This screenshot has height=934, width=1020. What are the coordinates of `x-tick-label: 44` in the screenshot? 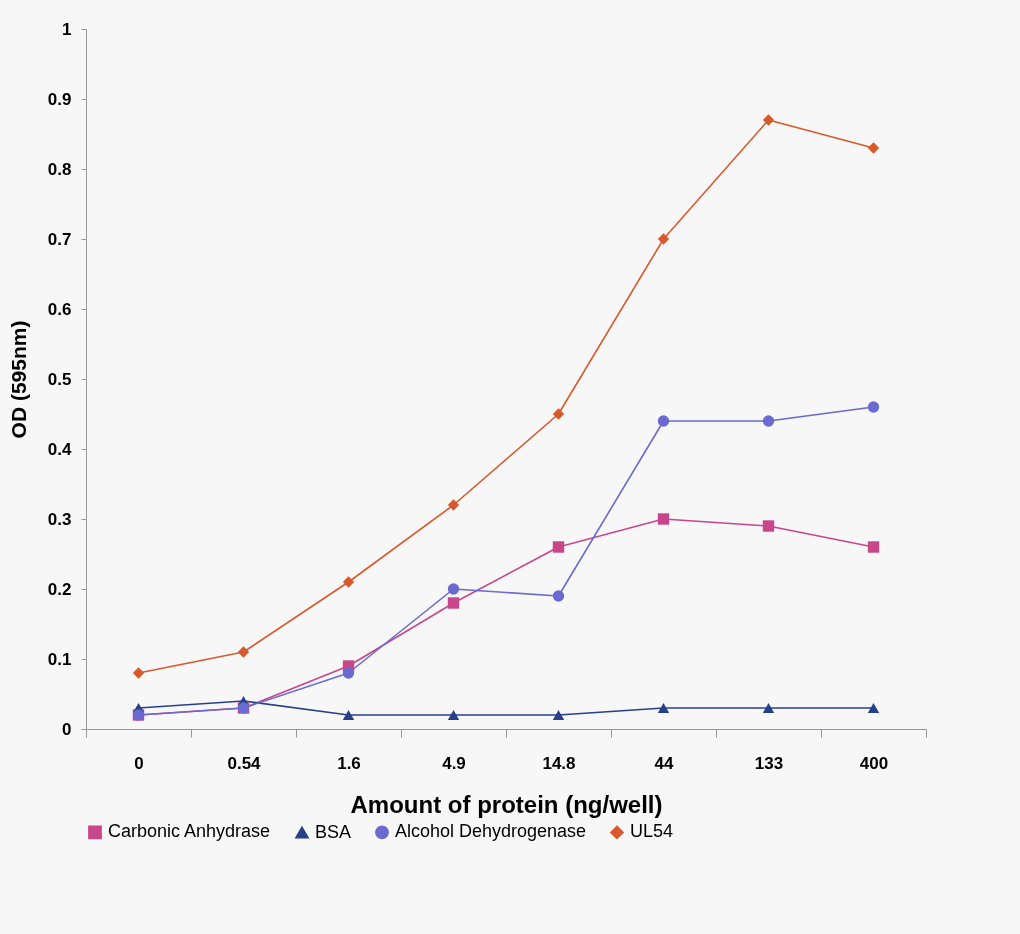 It's located at (664, 763).